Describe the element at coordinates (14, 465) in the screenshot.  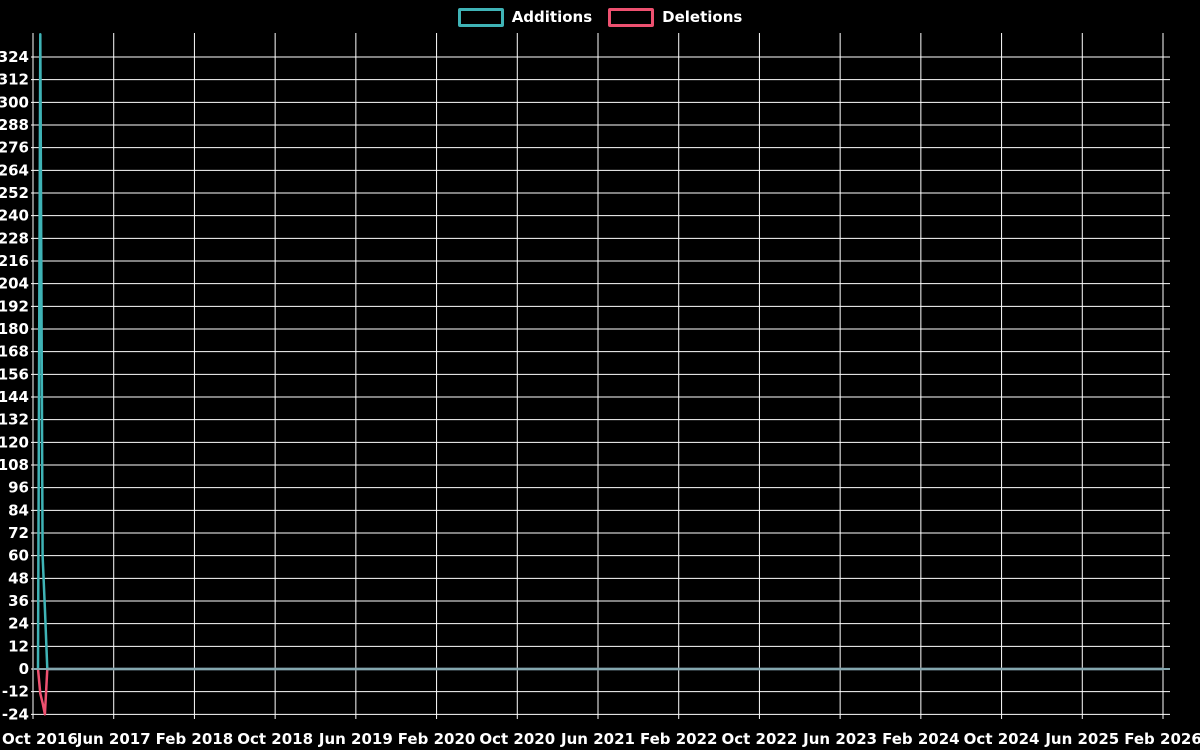
I see `y-axis-tick-label: 108` at that location.